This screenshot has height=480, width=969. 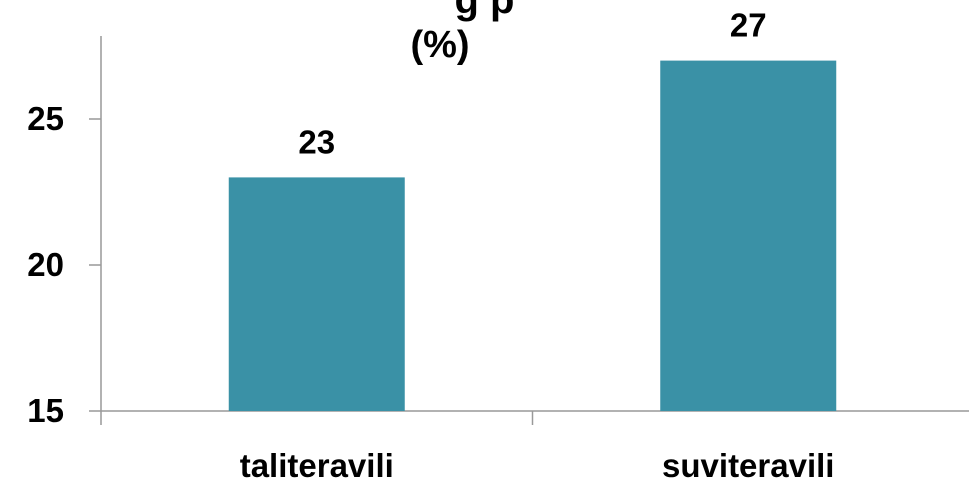 I want to click on data-label: 27, so click(x=748, y=25).